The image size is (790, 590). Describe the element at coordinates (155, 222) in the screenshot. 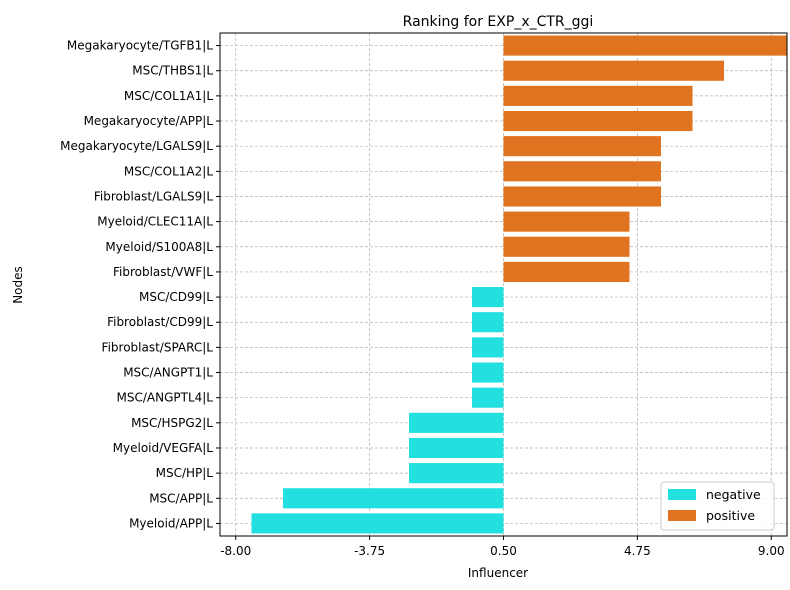

I see `y-tick-label: Myeloid/CLEC11A|L` at that location.